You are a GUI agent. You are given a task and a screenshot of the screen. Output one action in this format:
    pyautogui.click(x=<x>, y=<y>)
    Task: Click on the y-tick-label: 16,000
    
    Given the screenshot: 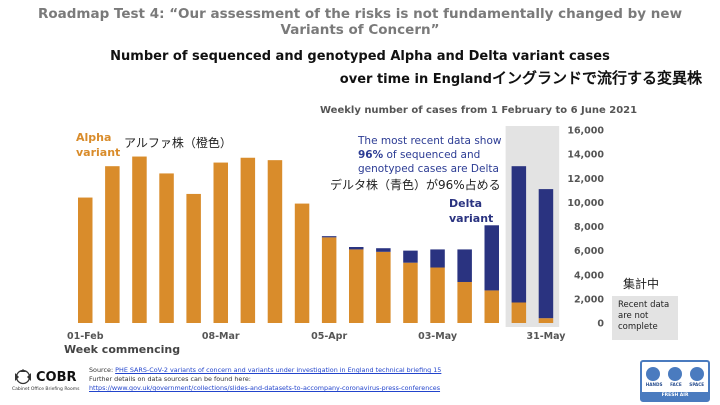 What is the action you would take?
    pyautogui.click(x=585, y=131)
    